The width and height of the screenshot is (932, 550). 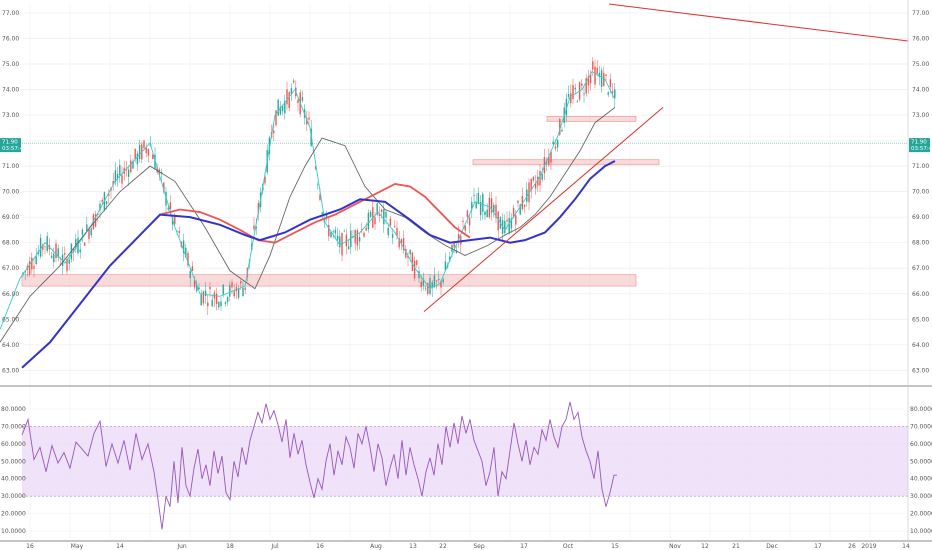 What do you see at coordinates (705, 546) in the screenshot?
I see `x-tick: 12` at bounding box center [705, 546].